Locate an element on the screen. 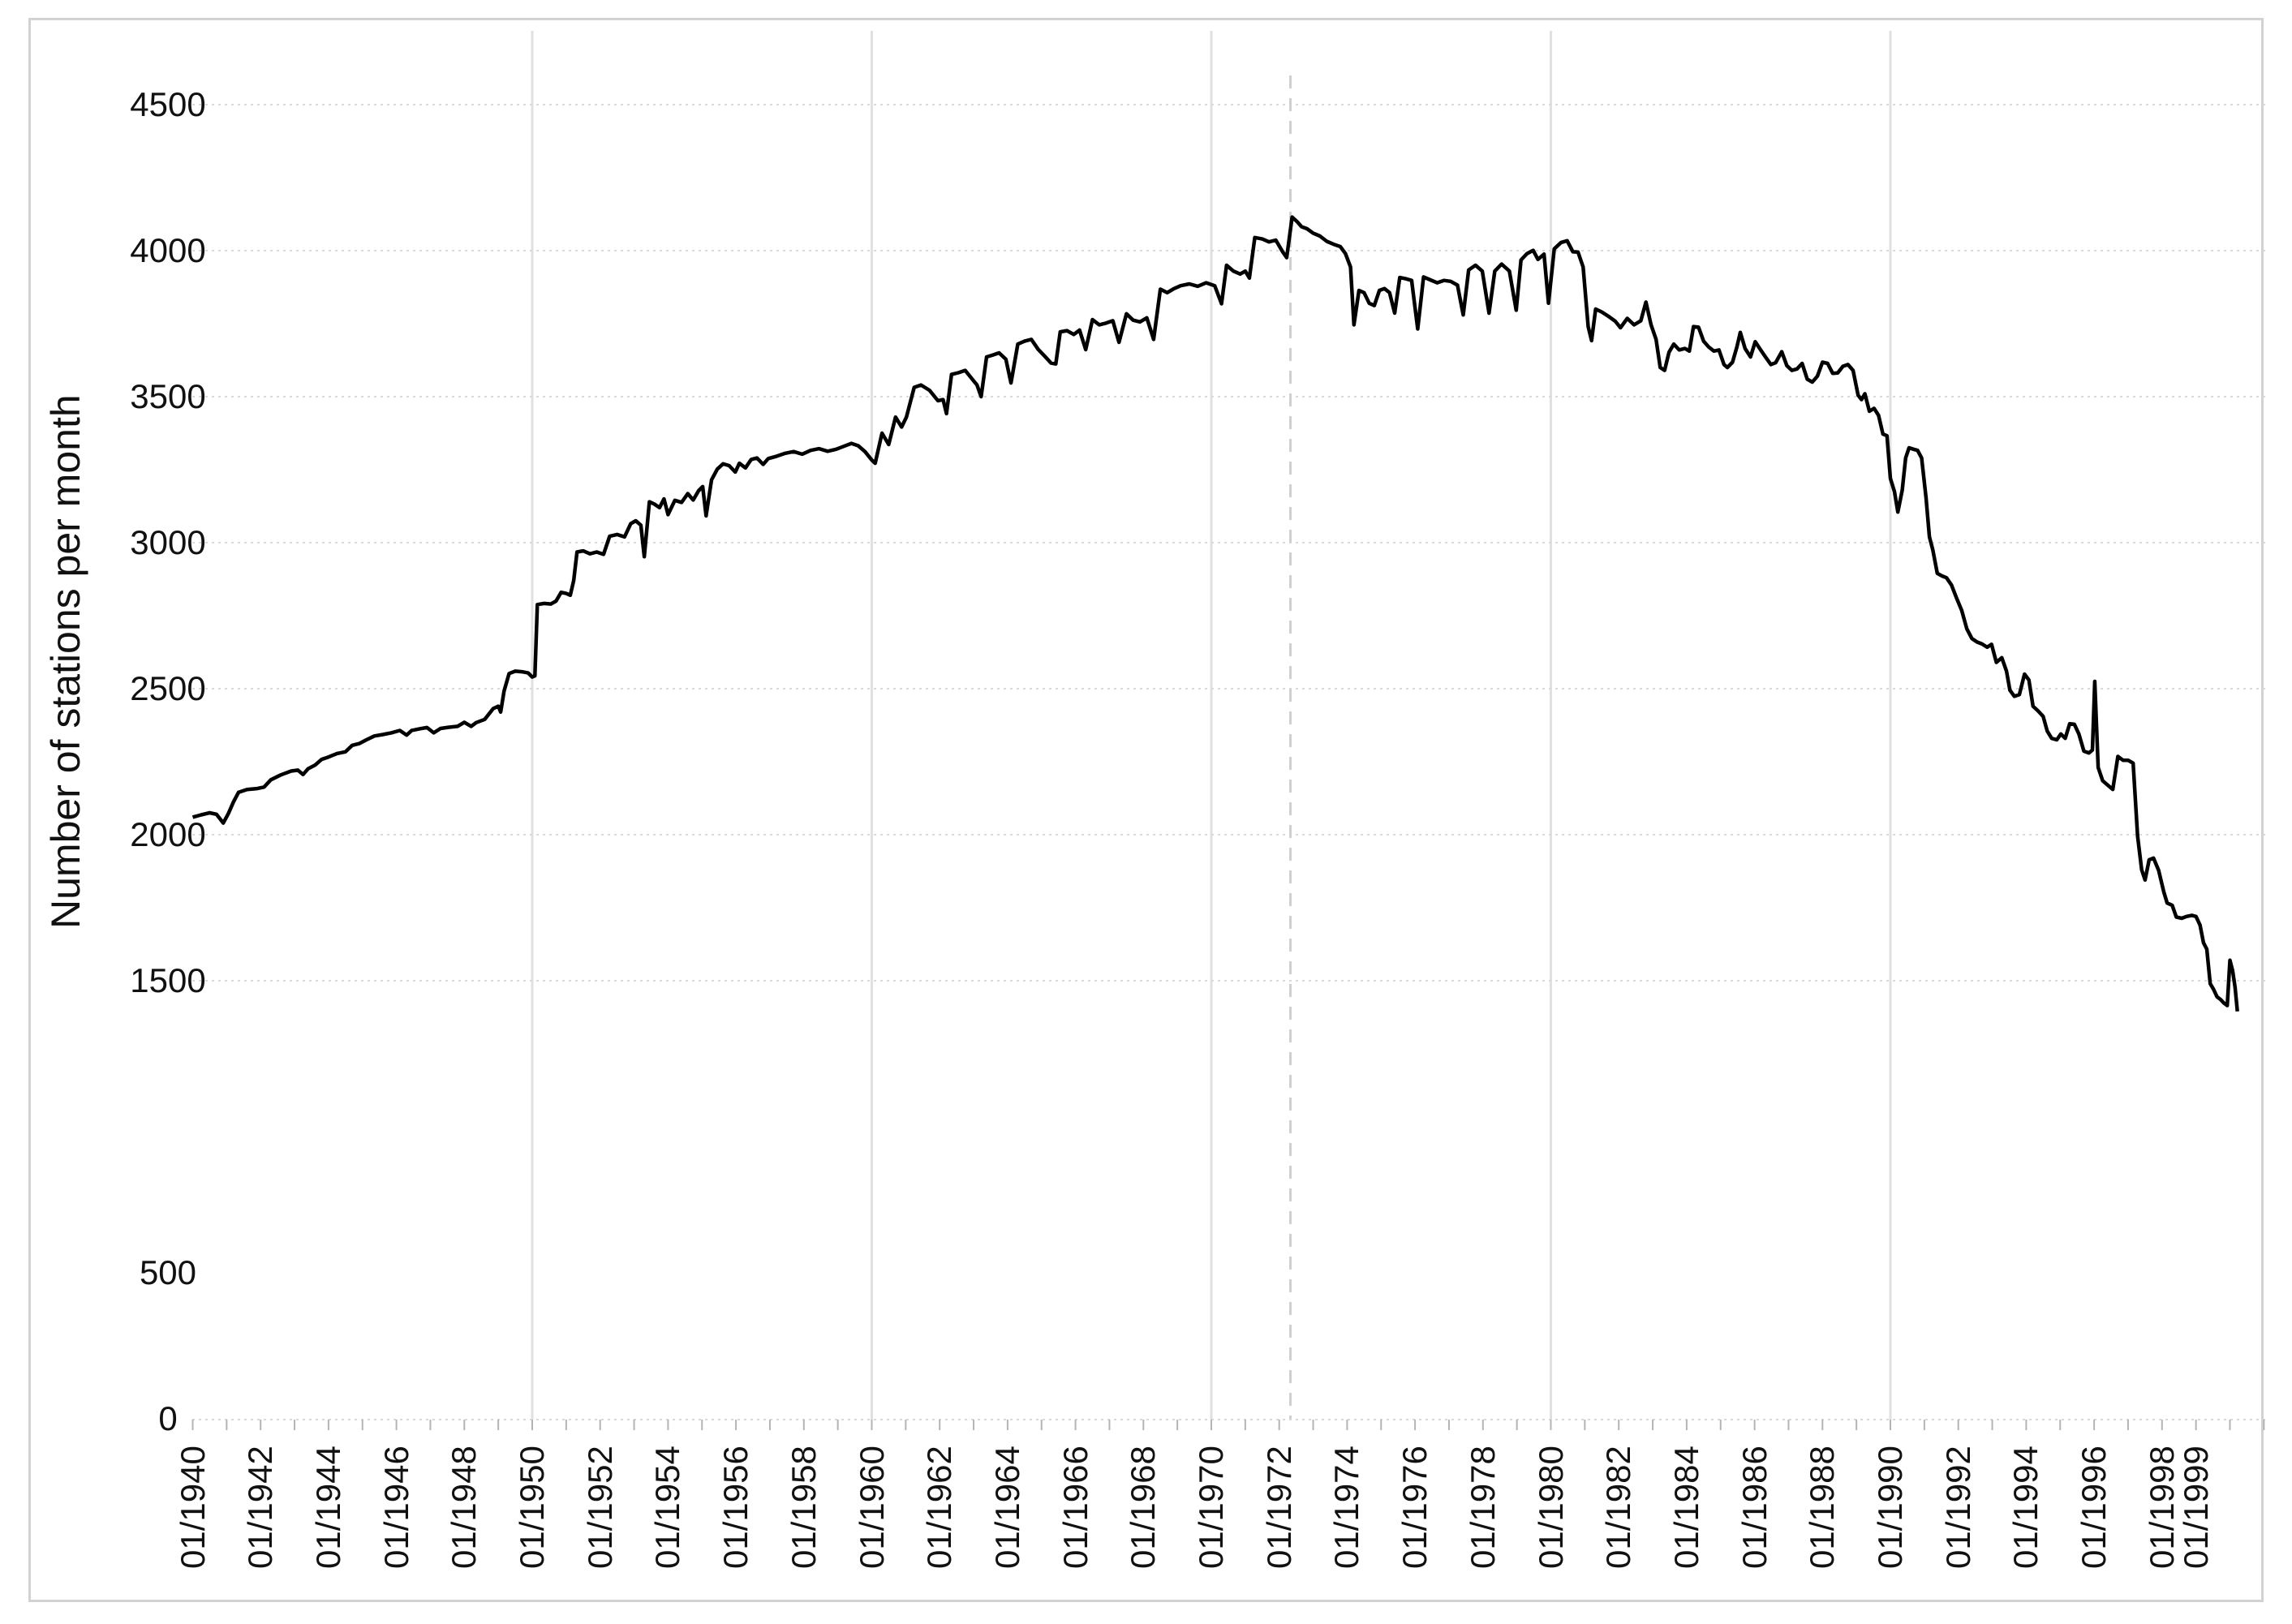 Image resolution: width=2292 pixels, height=1624 pixels. x-tick-label: 01/1974 is located at coordinates (1346, 1507).